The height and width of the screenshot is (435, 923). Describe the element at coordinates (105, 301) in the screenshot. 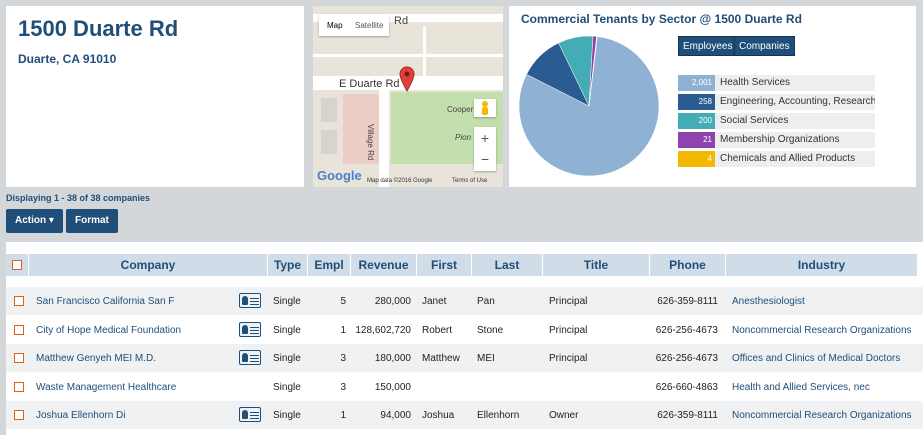

I see `company-link: San Francisco California San F` at that location.